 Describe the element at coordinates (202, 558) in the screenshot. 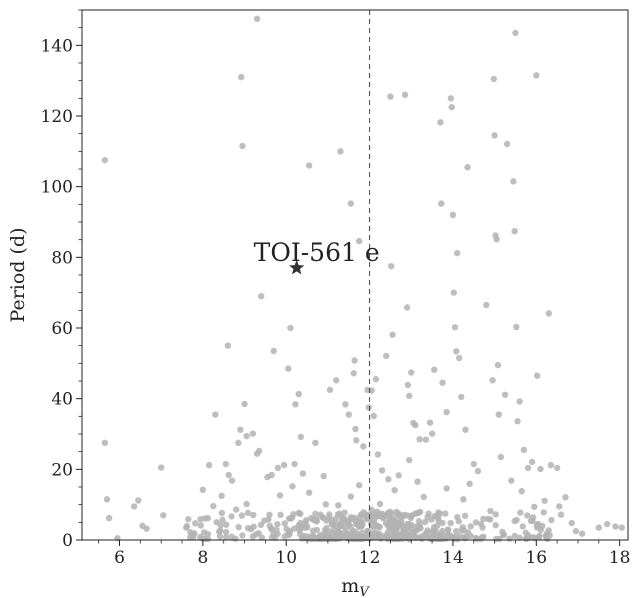

I see `x-tick-label: 8` at that location.